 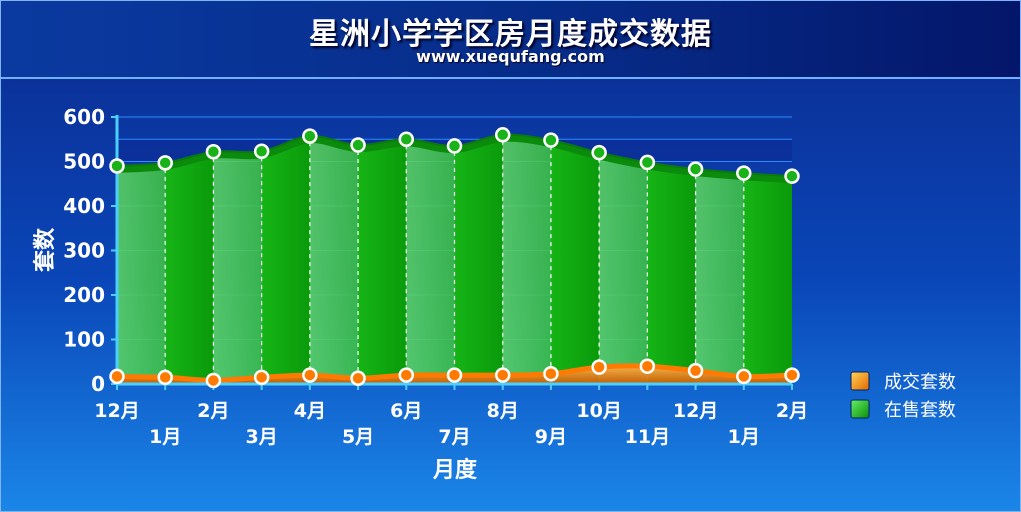 I want to click on chart-subtitle: www.xuequfang.com, so click(x=510, y=56).